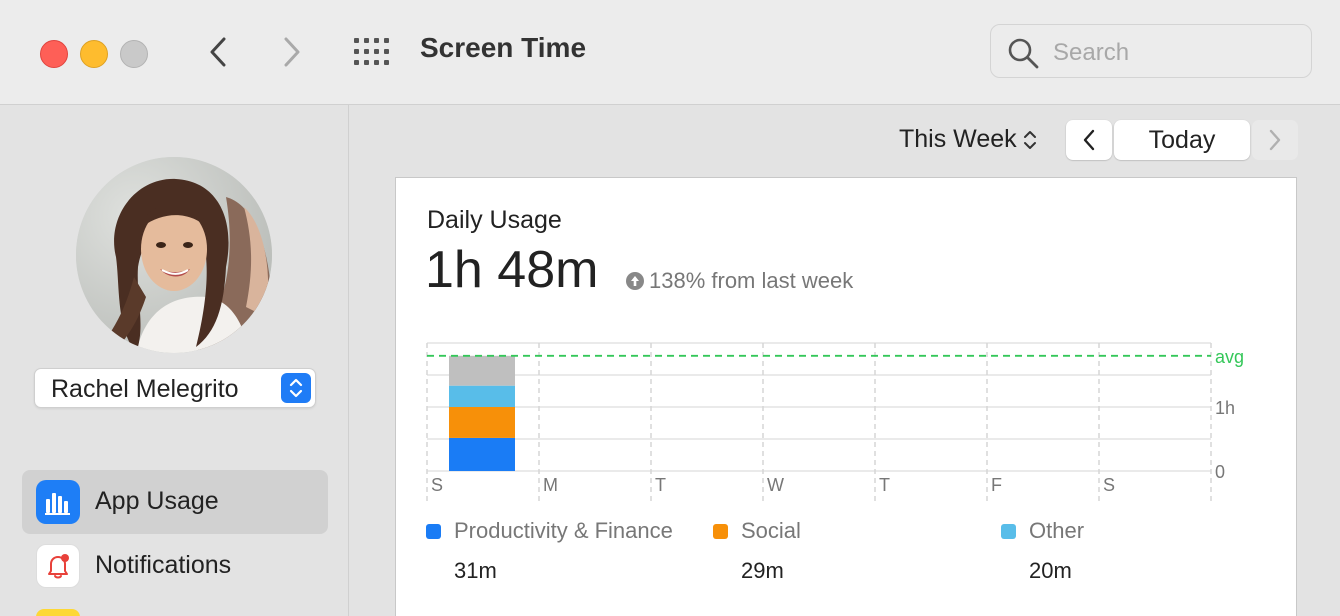 This screenshot has width=1340, height=616. Describe the element at coordinates (635, 281) in the screenshot. I see `arrow-up-circle-icon` at that location.